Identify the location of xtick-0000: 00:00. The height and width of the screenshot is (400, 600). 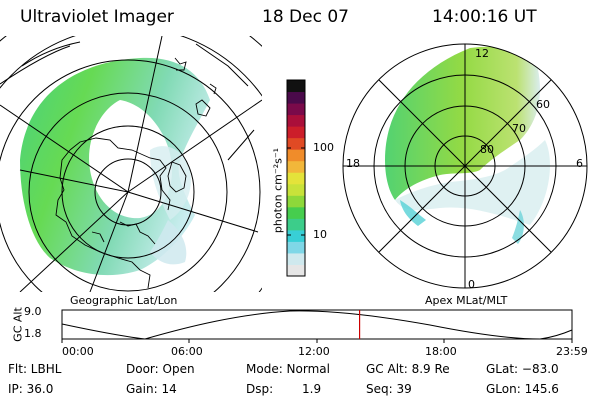
(78, 351).